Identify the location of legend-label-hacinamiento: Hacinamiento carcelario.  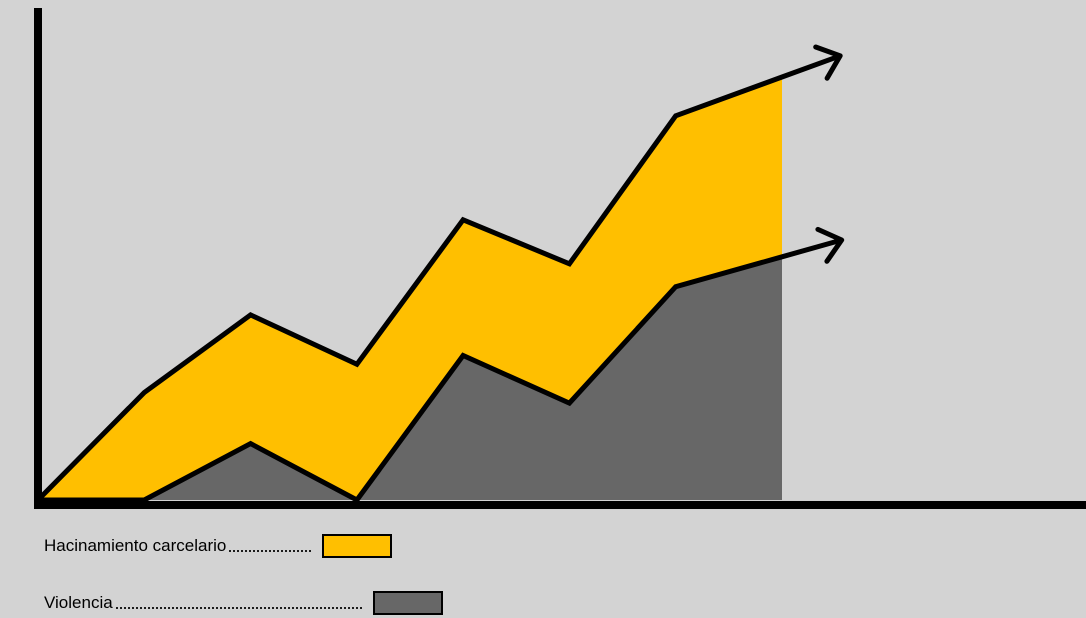
(135, 545).